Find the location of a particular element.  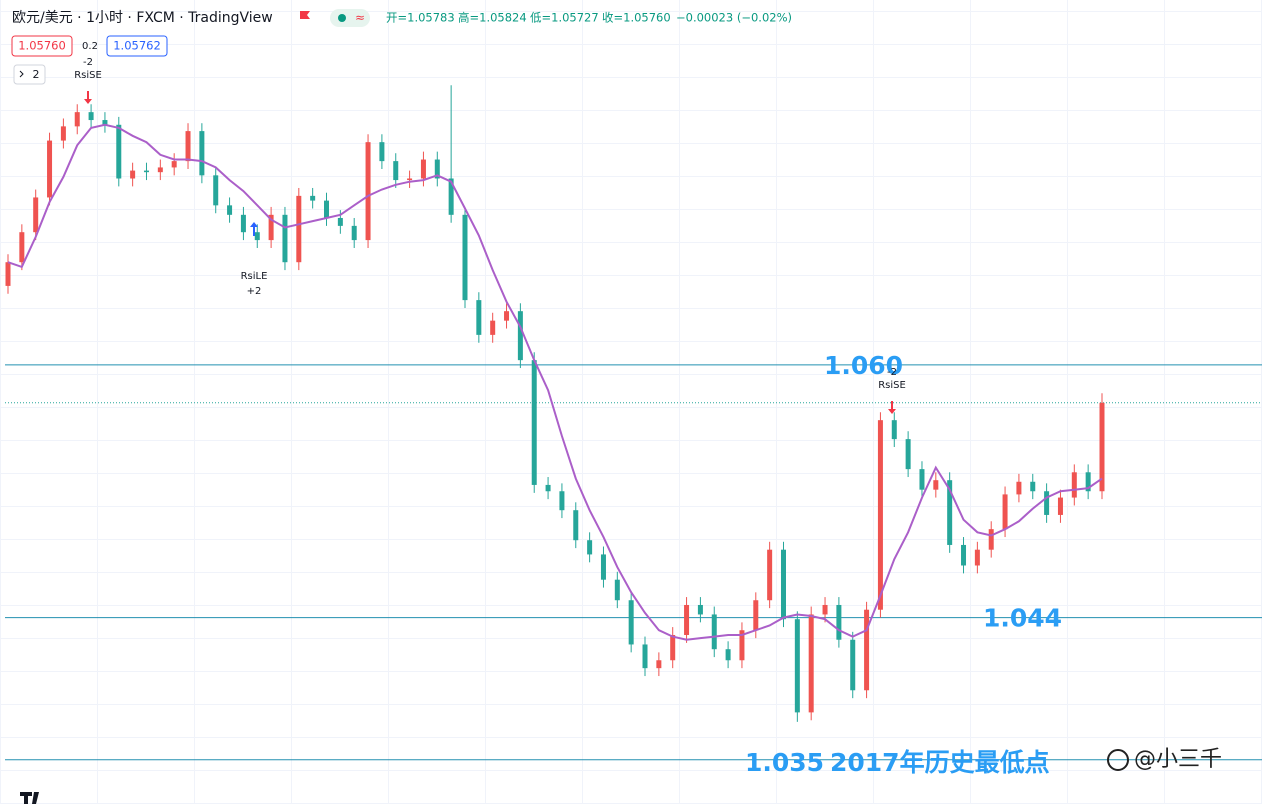

buy-box is located at coordinates (137, 46).